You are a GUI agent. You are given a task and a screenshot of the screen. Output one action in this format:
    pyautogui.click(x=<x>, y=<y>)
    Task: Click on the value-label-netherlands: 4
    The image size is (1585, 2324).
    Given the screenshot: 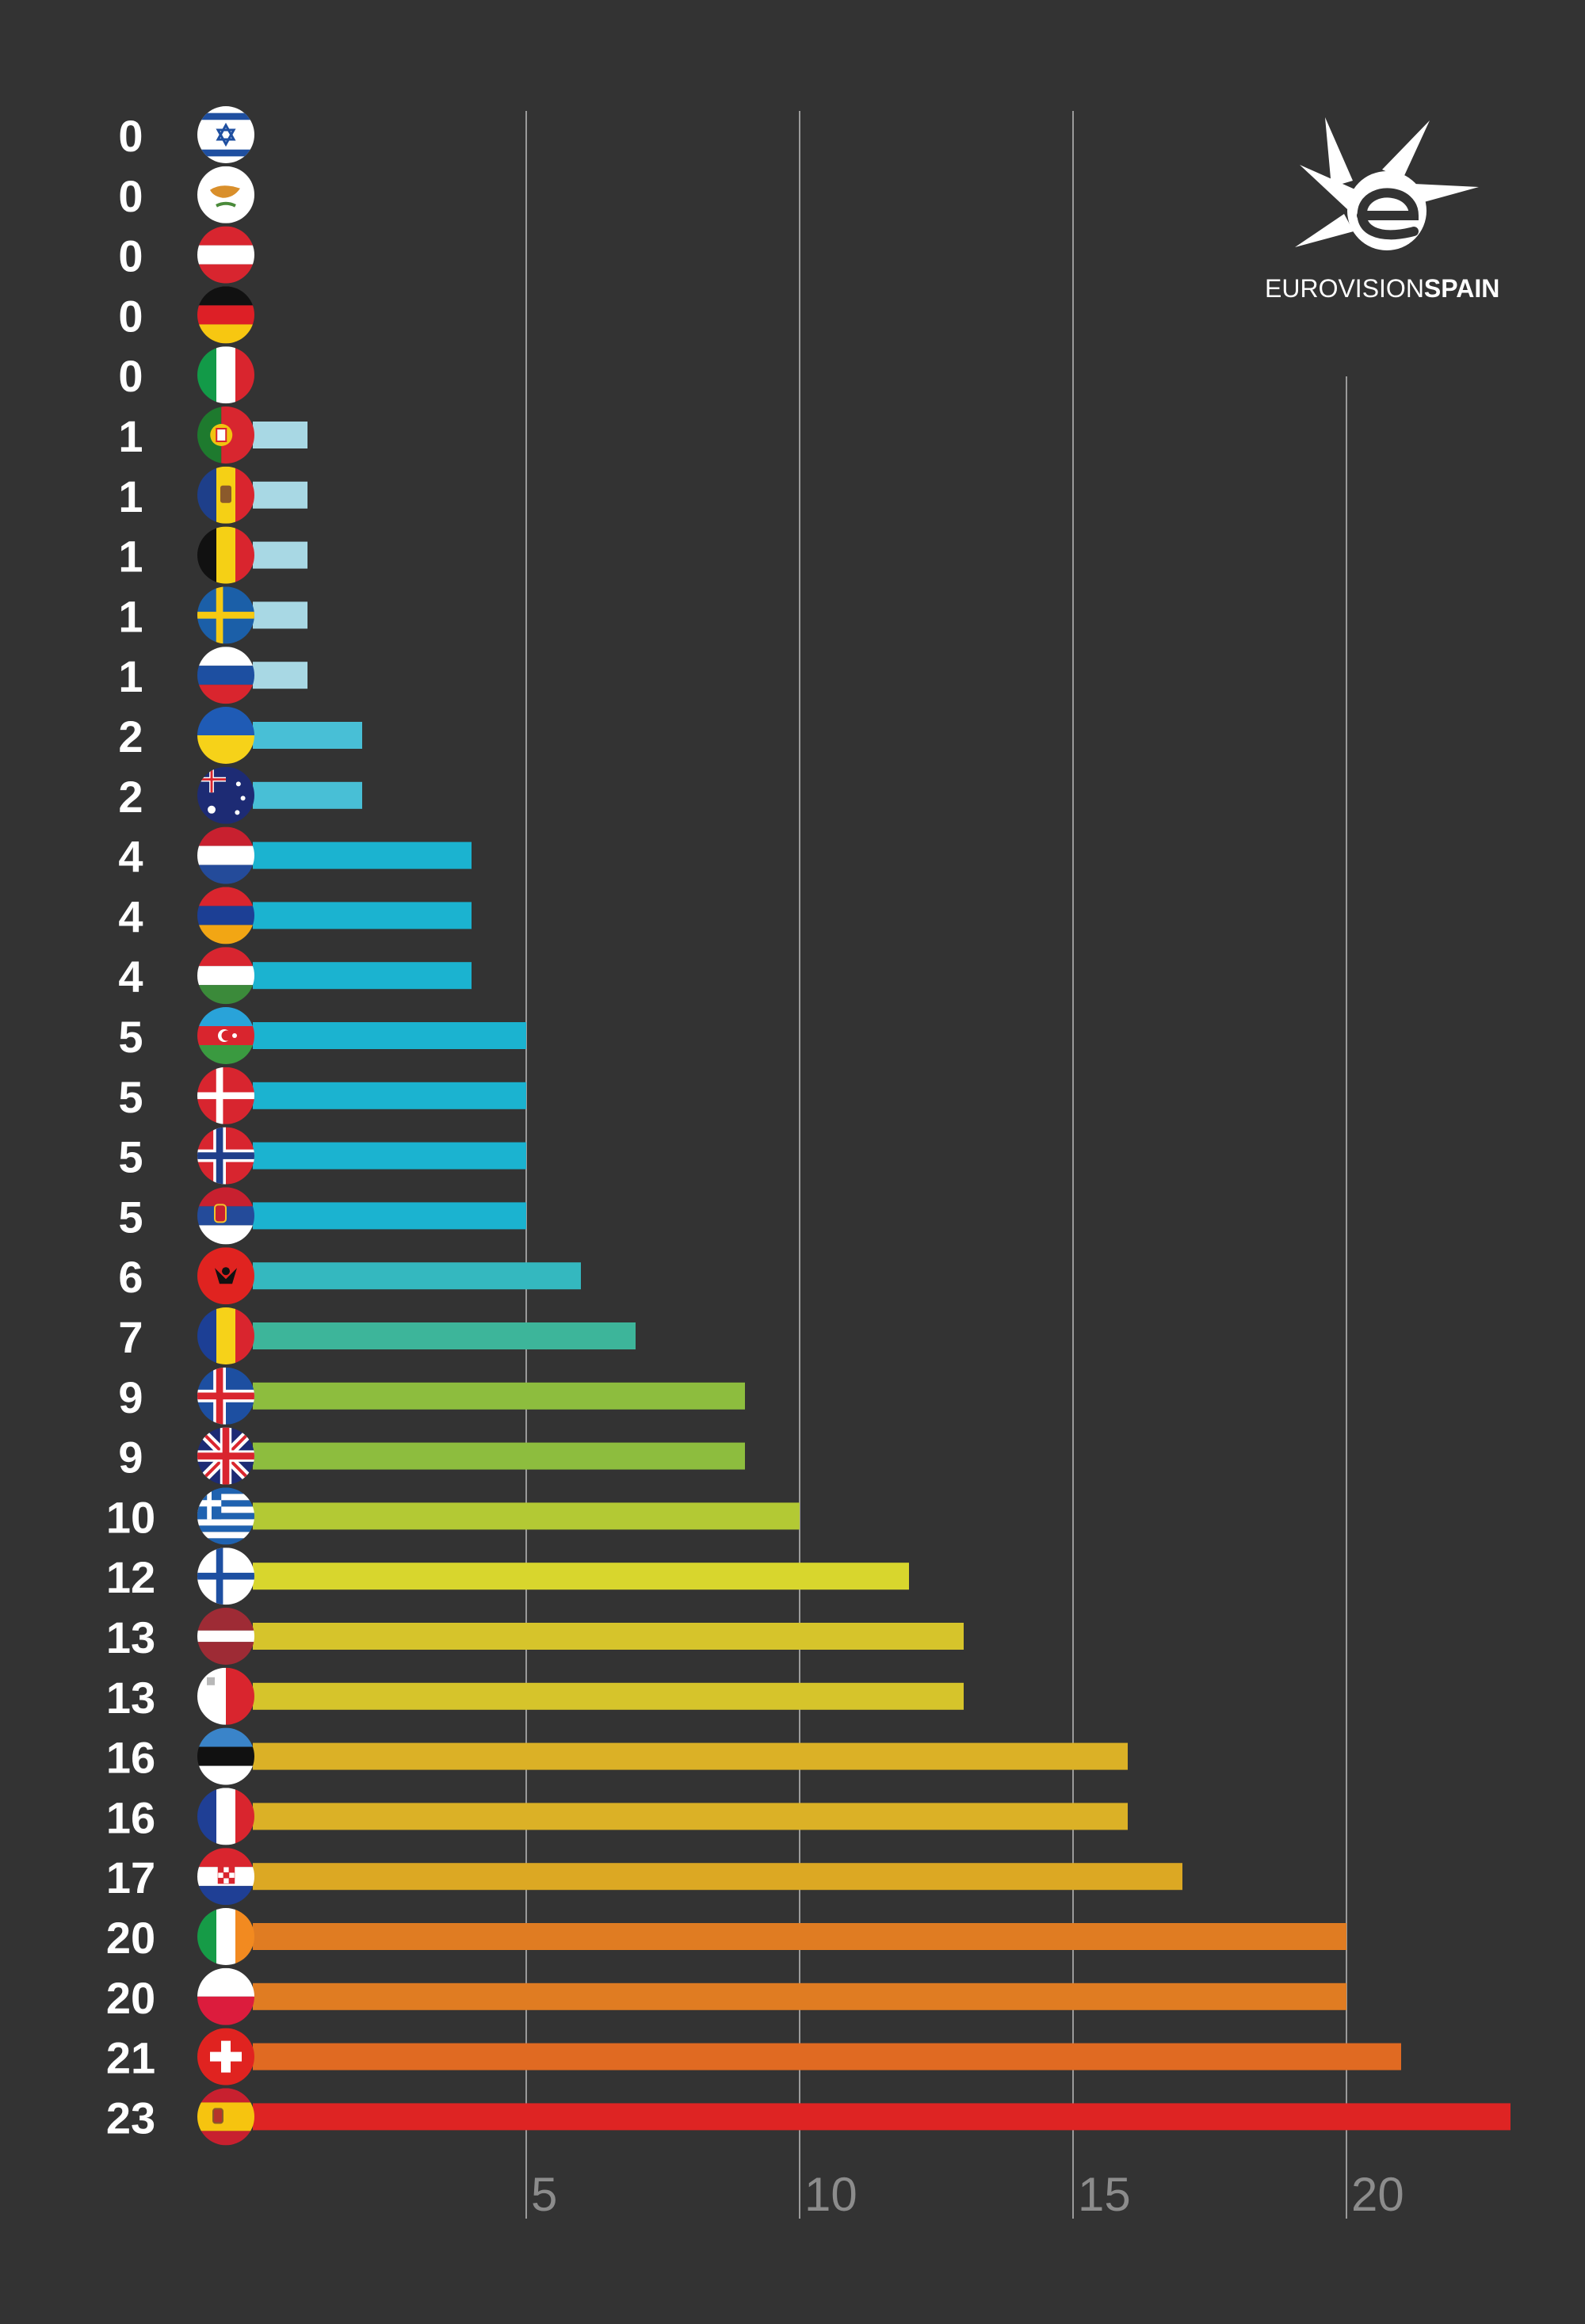 What is the action you would take?
    pyautogui.click(x=130, y=857)
    